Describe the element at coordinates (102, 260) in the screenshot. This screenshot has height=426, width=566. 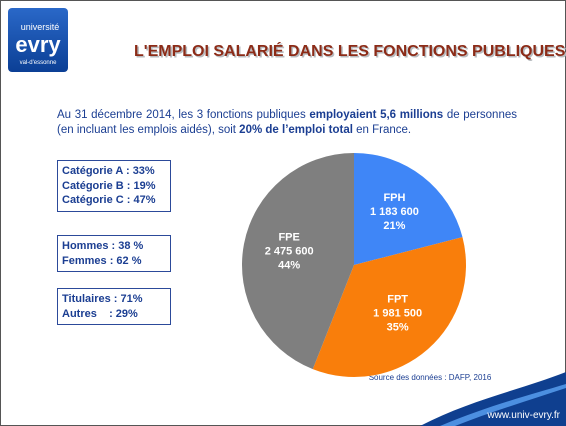
I see `info-line: Femmes : 62 %` at that location.